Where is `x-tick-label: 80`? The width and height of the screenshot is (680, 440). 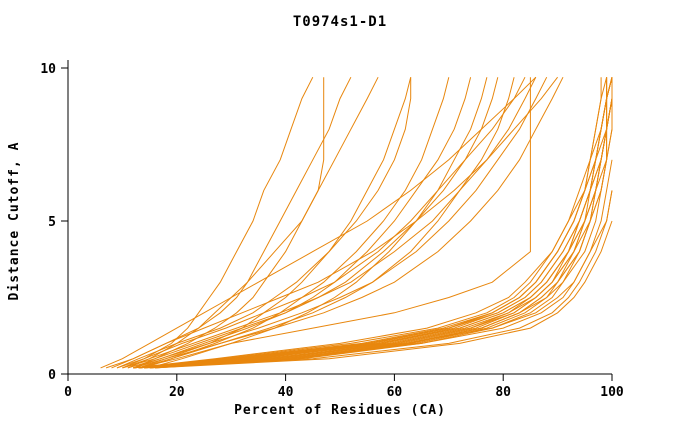 x-tick-label: 80 is located at coordinates (503, 392).